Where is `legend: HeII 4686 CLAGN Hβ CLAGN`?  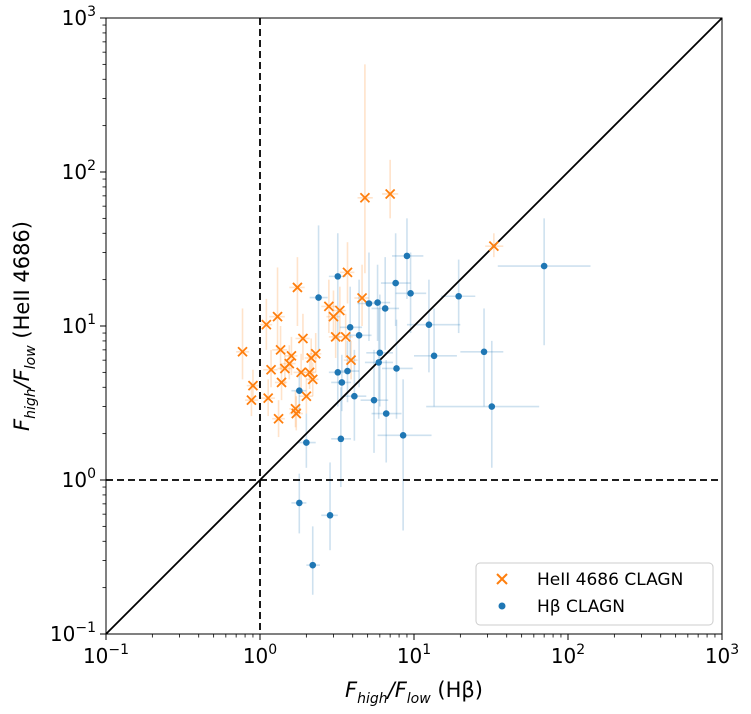 legend: HeII 4686 CLAGN Hβ CLAGN is located at coordinates (594, 594).